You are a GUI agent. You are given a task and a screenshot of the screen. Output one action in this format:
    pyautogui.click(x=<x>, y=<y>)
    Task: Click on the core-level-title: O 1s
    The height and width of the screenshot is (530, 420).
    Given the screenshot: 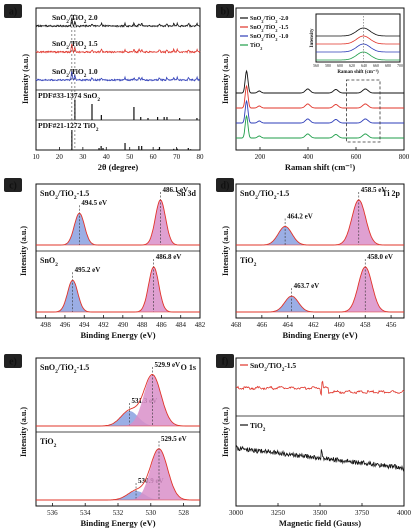 What is the action you would take?
    pyautogui.click(x=188, y=367)
    